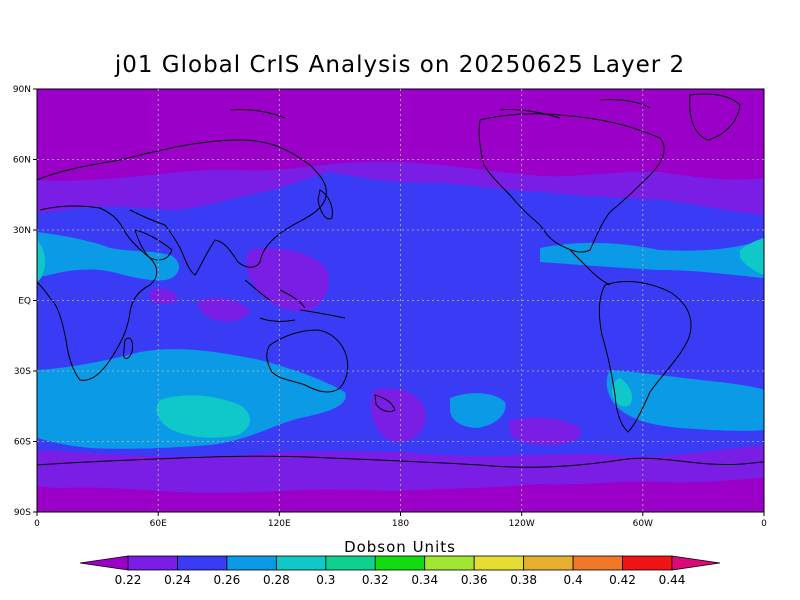  What do you see at coordinates (279, 524) in the screenshot?
I see `lon-label: 120E` at bounding box center [279, 524].